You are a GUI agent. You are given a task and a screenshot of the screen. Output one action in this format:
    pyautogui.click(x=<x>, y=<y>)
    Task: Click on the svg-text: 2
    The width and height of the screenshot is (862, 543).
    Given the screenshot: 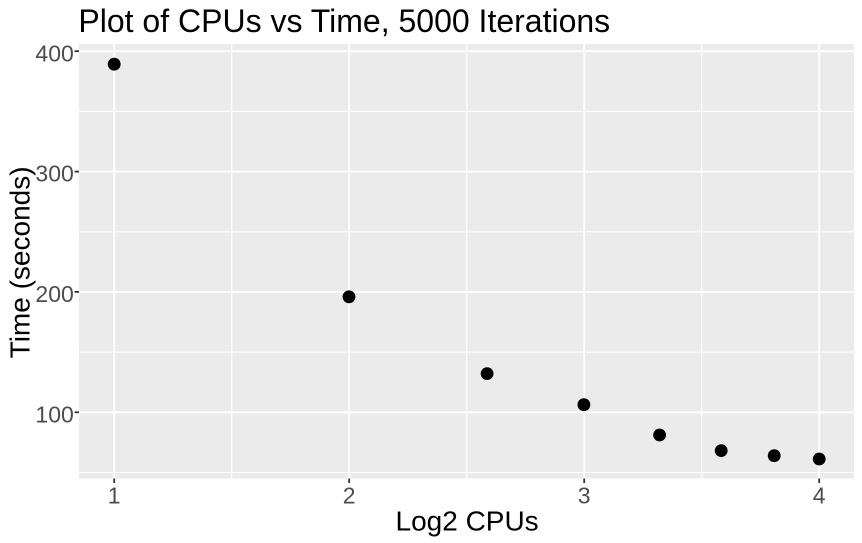 What is the action you would take?
    pyautogui.click(x=349, y=496)
    